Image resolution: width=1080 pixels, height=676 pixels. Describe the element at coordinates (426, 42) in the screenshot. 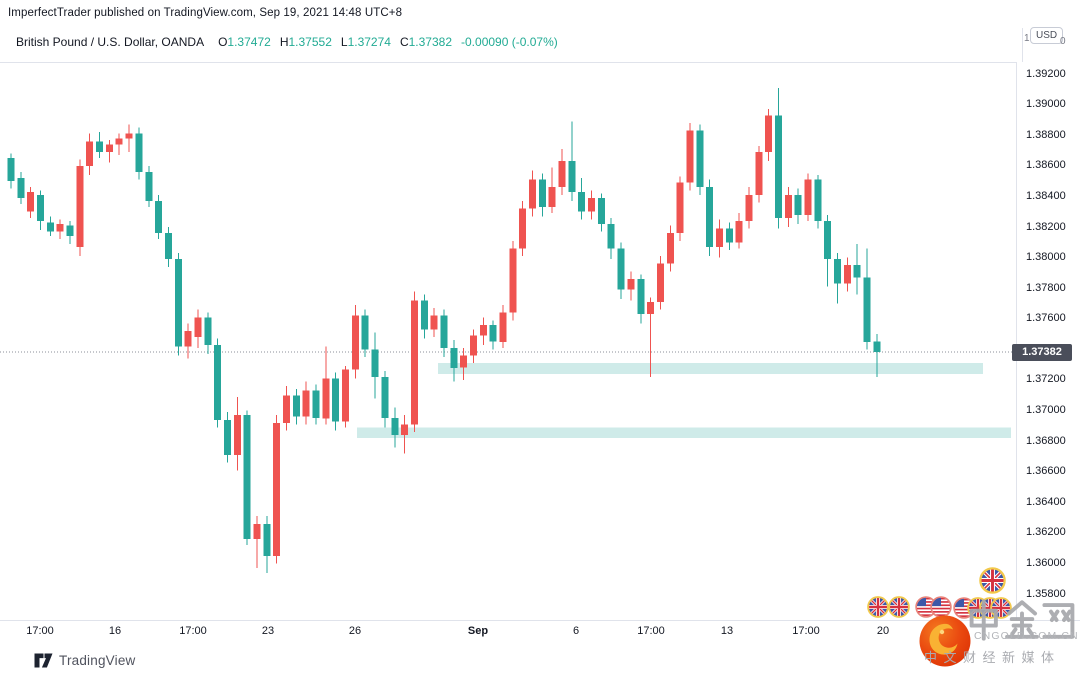

I see `ohlc-close: C1.37382` at that location.